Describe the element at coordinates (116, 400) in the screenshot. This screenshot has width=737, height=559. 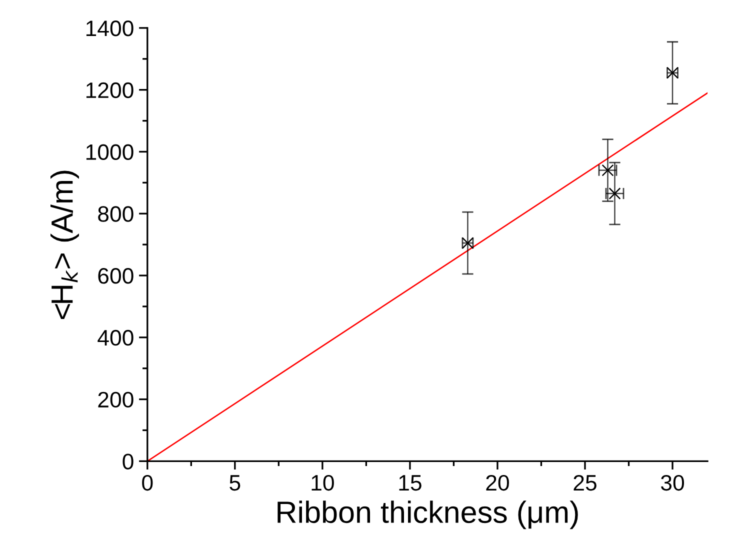
I see `y-tick-label: 200` at that location.